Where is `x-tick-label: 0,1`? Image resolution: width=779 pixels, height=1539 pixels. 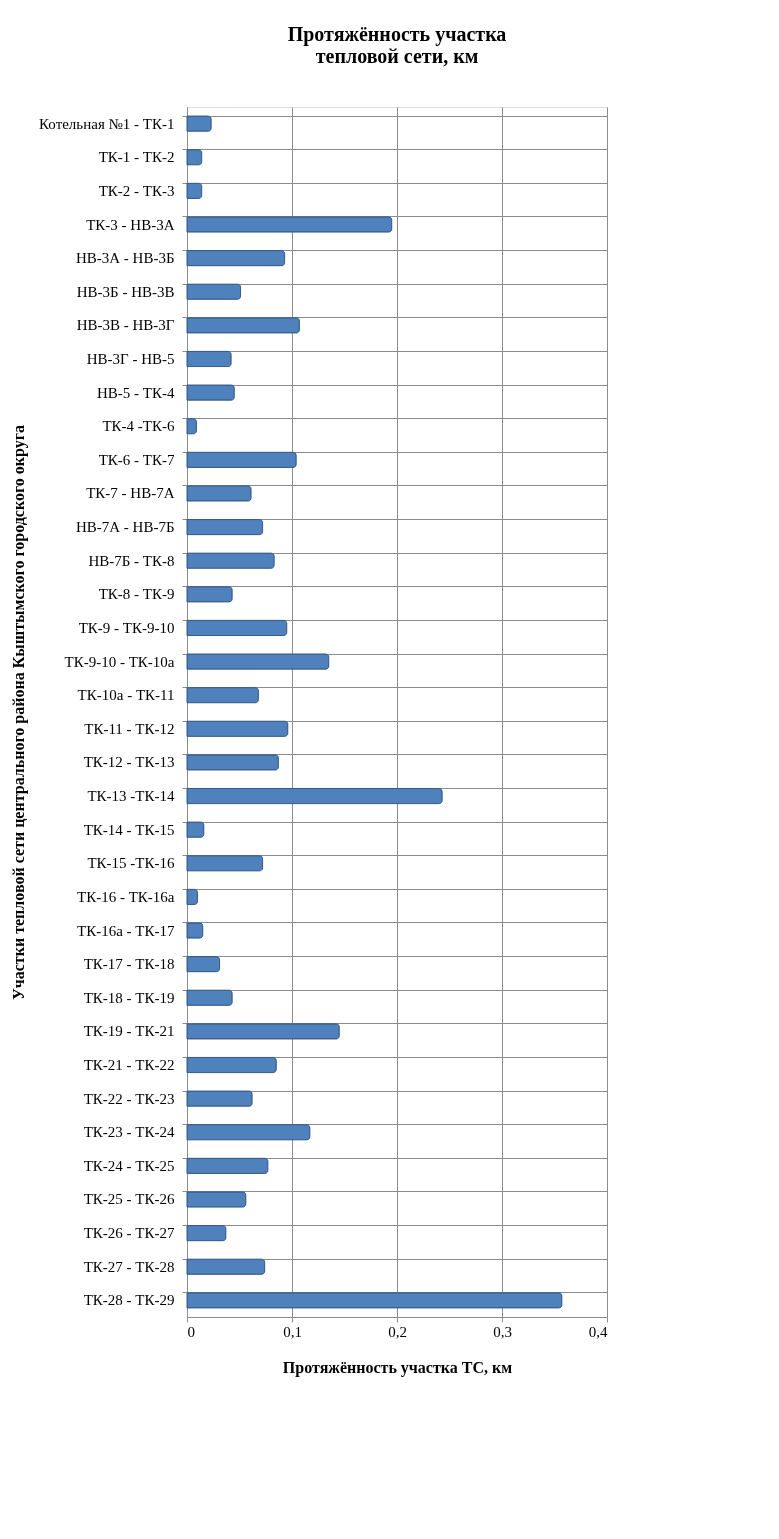 x-tick-label: 0,1 is located at coordinates (292, 1331).